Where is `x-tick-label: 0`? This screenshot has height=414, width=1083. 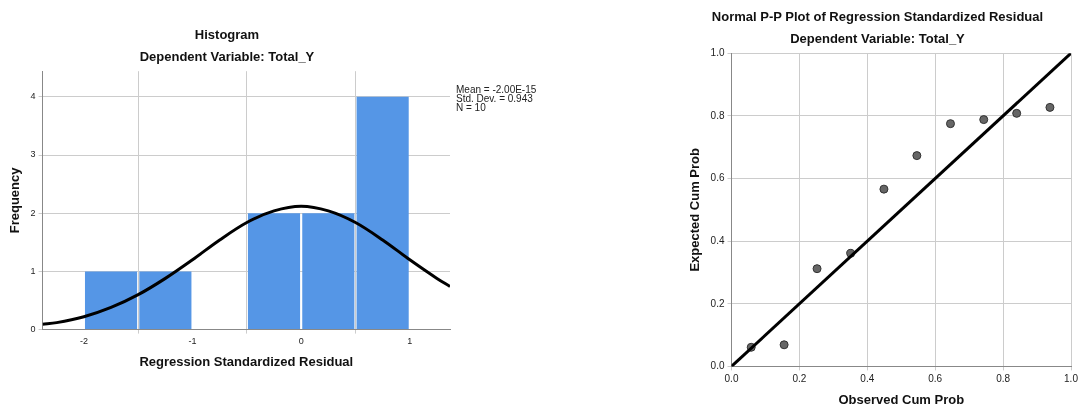
x-tick-label: 0 is located at coordinates (301, 341).